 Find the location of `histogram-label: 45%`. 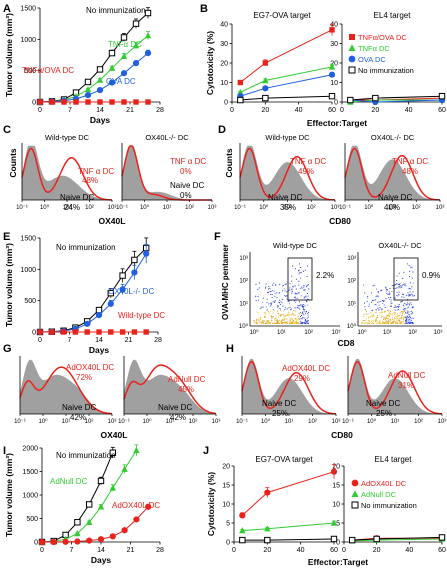

histogram-label: 45% is located at coordinates (186, 389).